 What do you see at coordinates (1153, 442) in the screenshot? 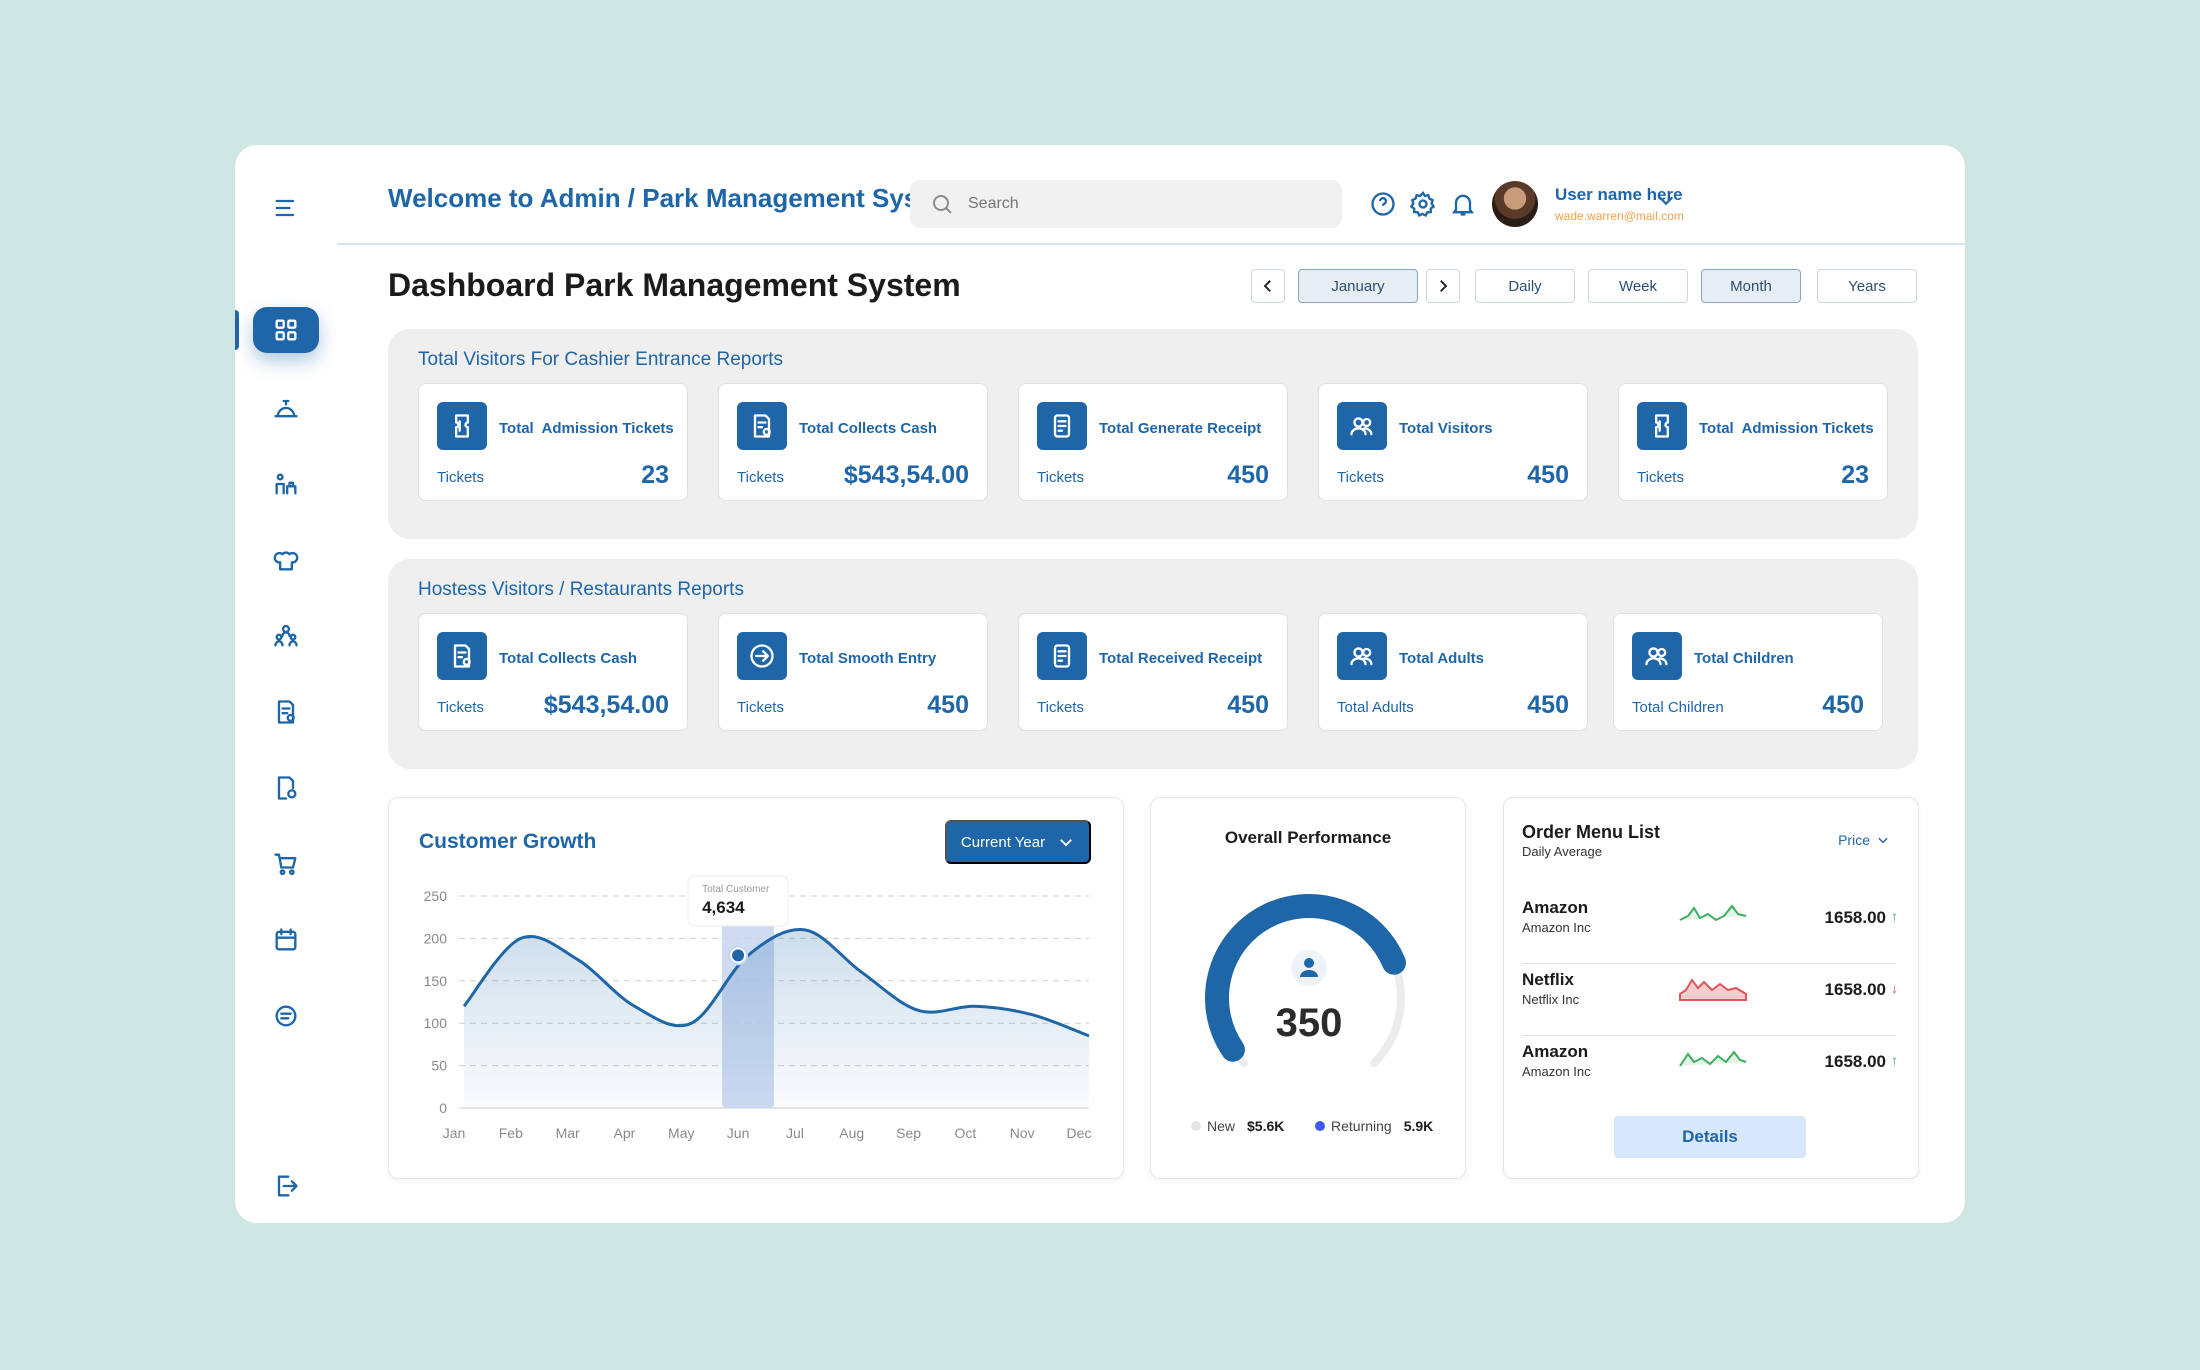
I see `stat-card: Total Generate Receipt Tickets 450` at bounding box center [1153, 442].